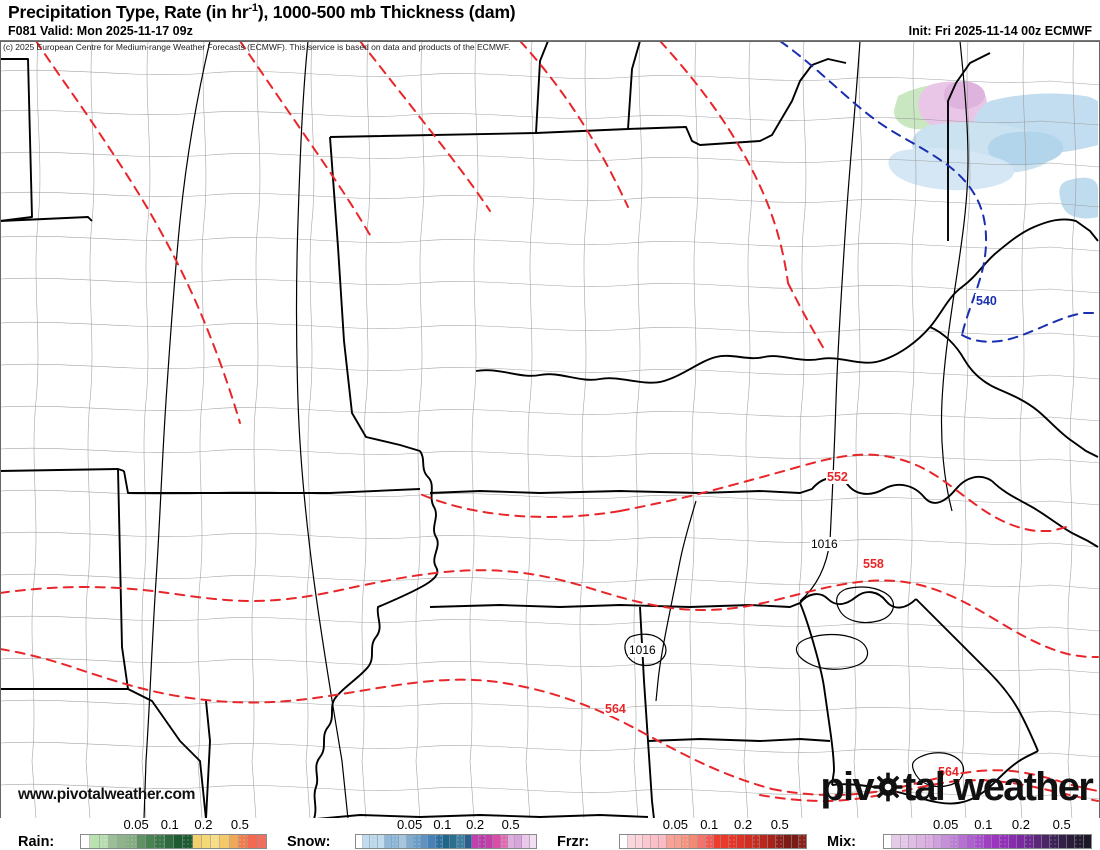 Image resolution: width=1100 pixels, height=850 pixels. What do you see at coordinates (642, 650) in the screenshot?
I see `contour-label-1016-6: 1016` at bounding box center [642, 650].